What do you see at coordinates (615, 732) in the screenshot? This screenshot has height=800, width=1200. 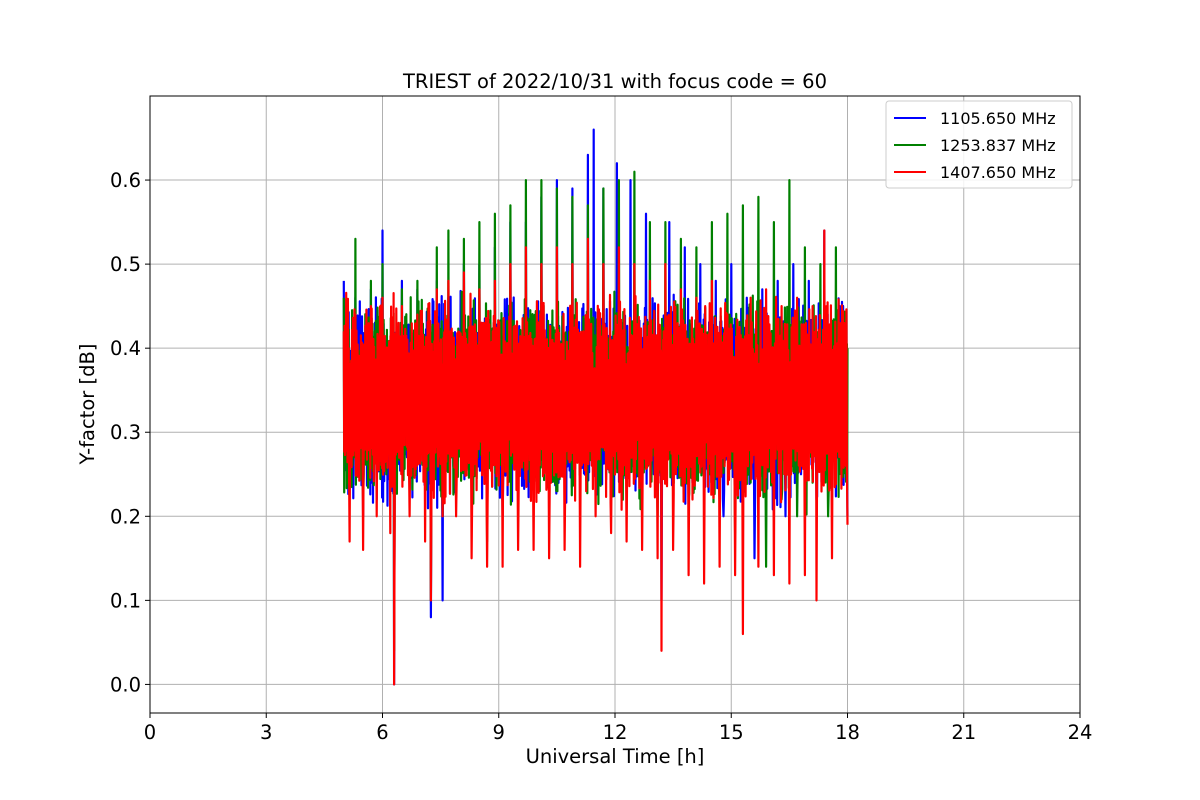 I see `x-tick-label: 12` at bounding box center [615, 732].